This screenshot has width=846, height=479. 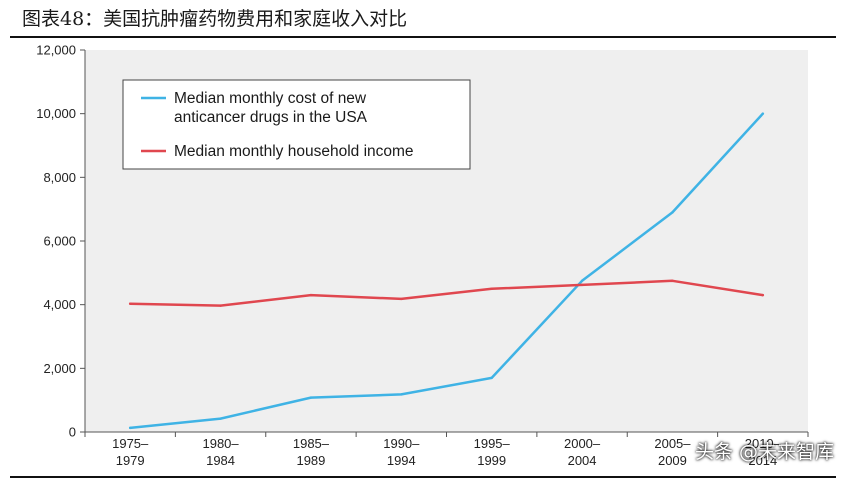 What do you see at coordinates (220, 460) in the screenshot?
I see `x-tick-label: 1984` at bounding box center [220, 460].